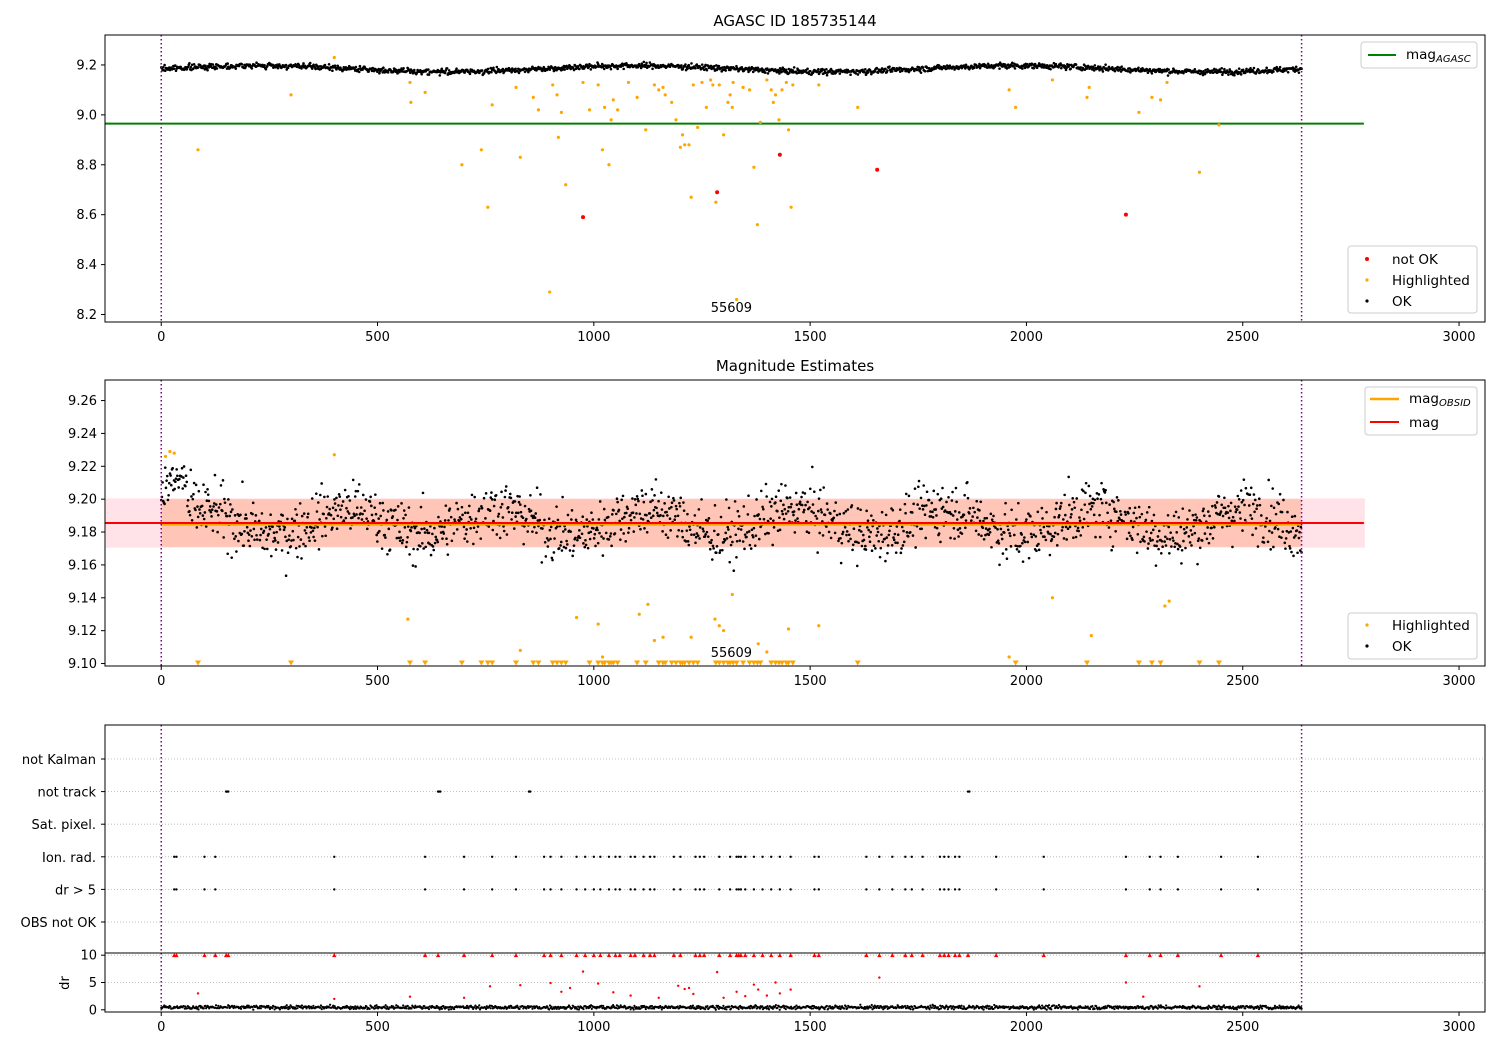 This screenshot has width=1500, height=1050. What do you see at coordinates (64, 825) in the screenshot?
I see `flag-label: Sat. pixel.` at bounding box center [64, 825].